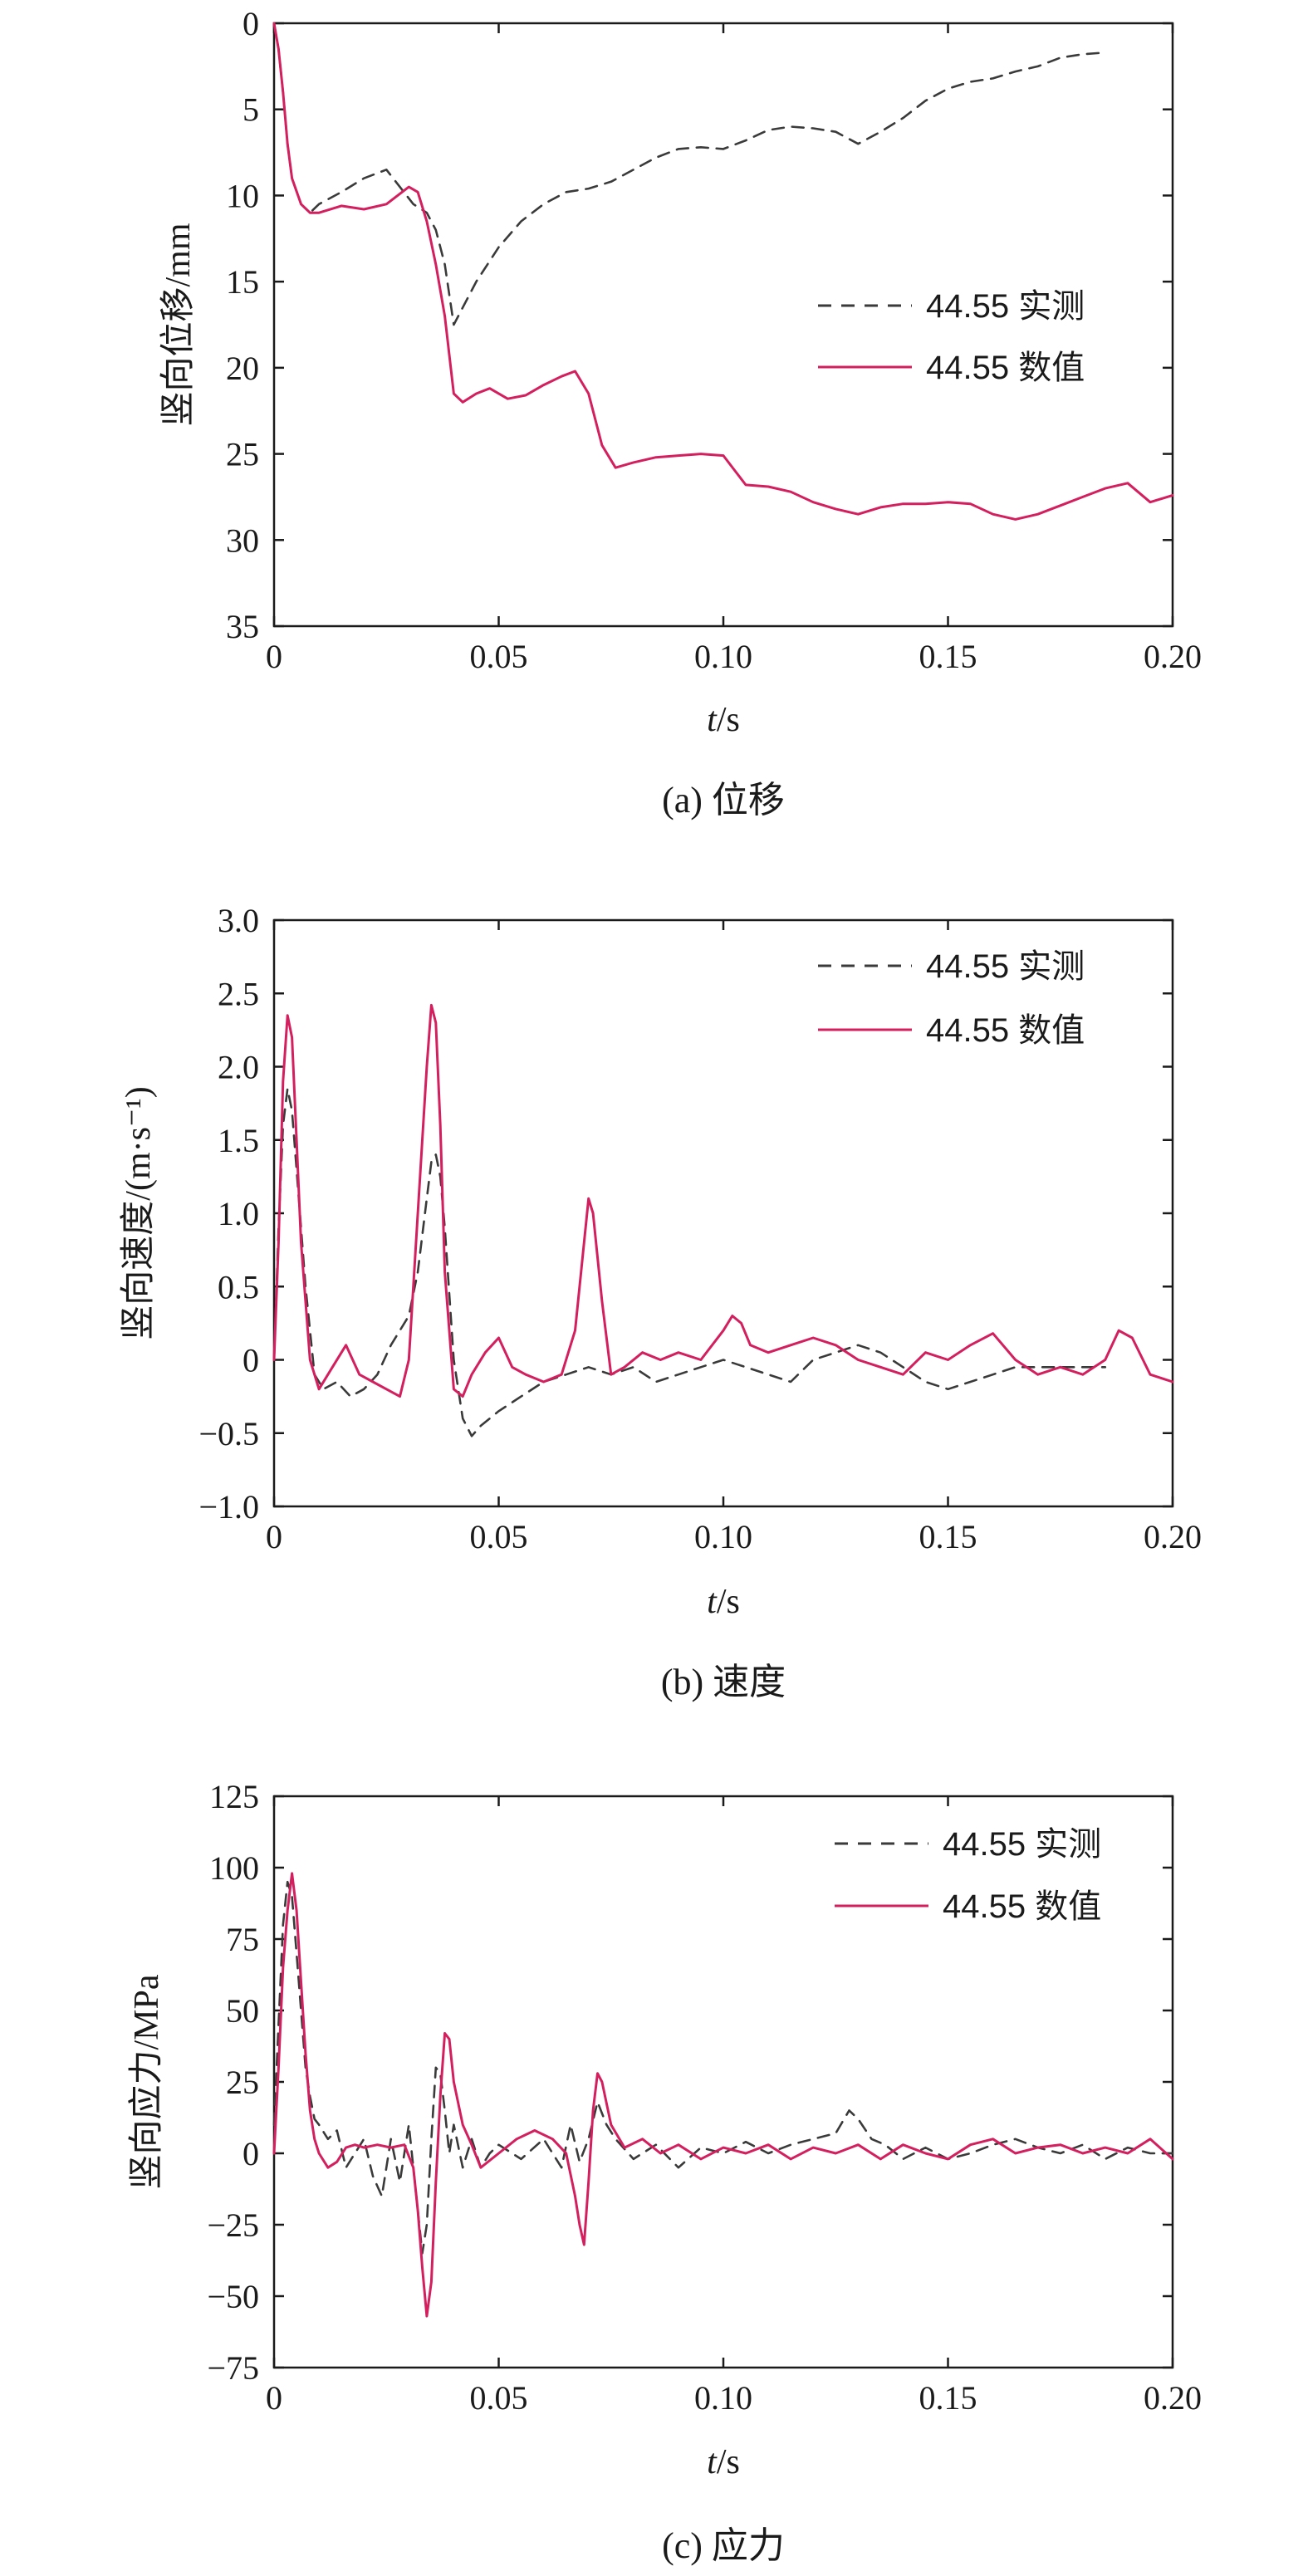  What do you see at coordinates (139, 1212) in the screenshot?
I see `y-axis-title: 竖向速度/(m·s⁻¹)` at bounding box center [139, 1212].